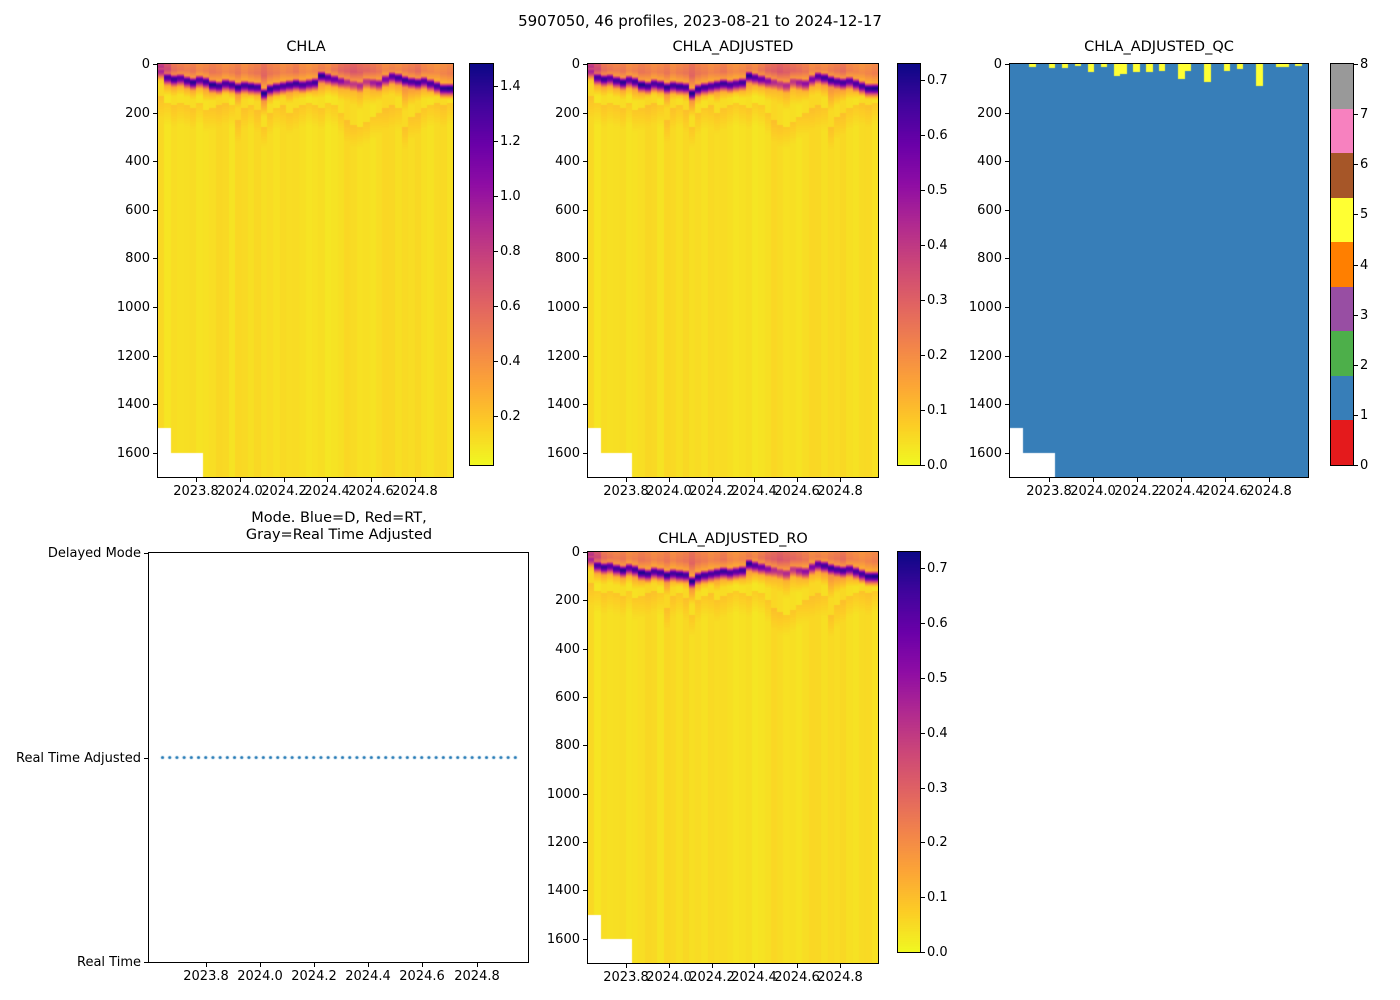 This screenshot has height=1000, width=1400. Describe the element at coordinates (937, 245) in the screenshot. I see `chla-adjusted-cbar-tick-label: 0.4` at that location.